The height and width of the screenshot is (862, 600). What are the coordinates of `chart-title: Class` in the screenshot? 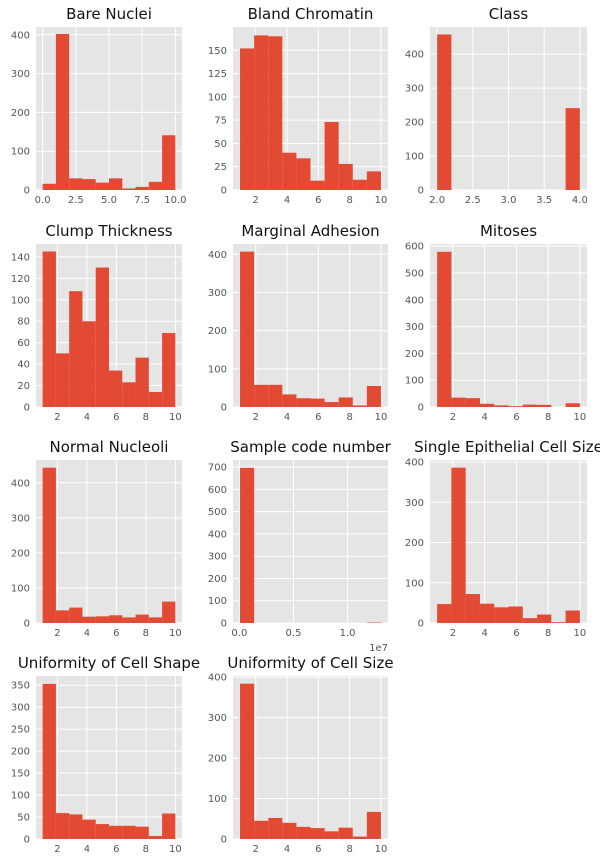 It's located at (509, 14).